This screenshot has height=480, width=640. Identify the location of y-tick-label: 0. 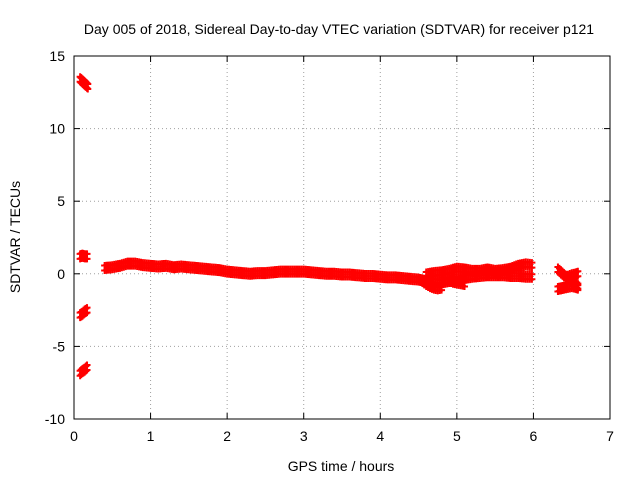
(61, 274).